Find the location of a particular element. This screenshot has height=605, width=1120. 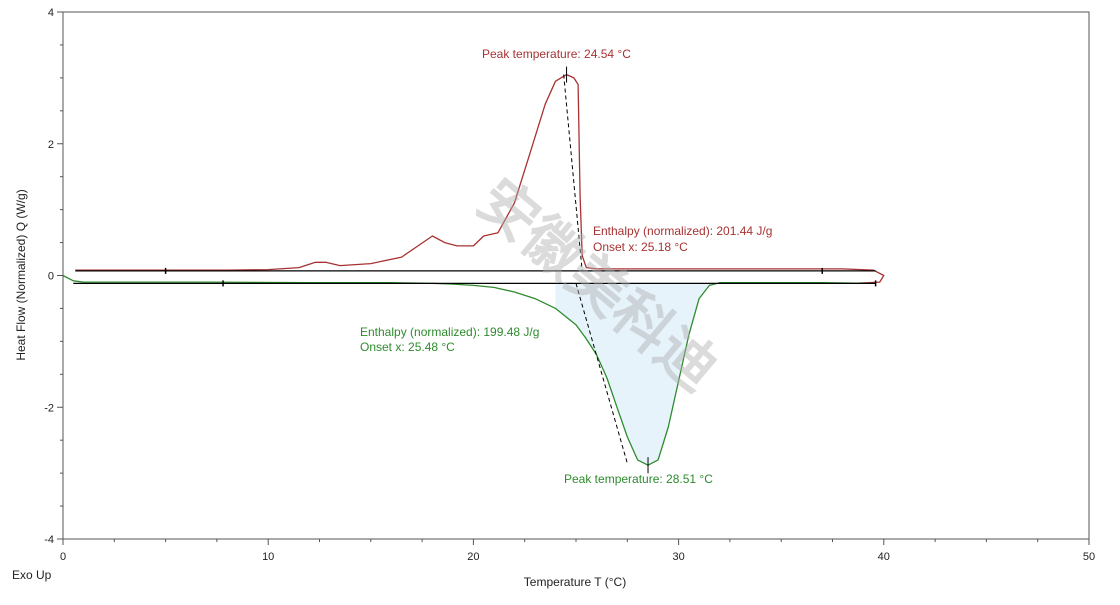

green-peak-label: Peak temperature: 28.51 °C is located at coordinates (638, 479).